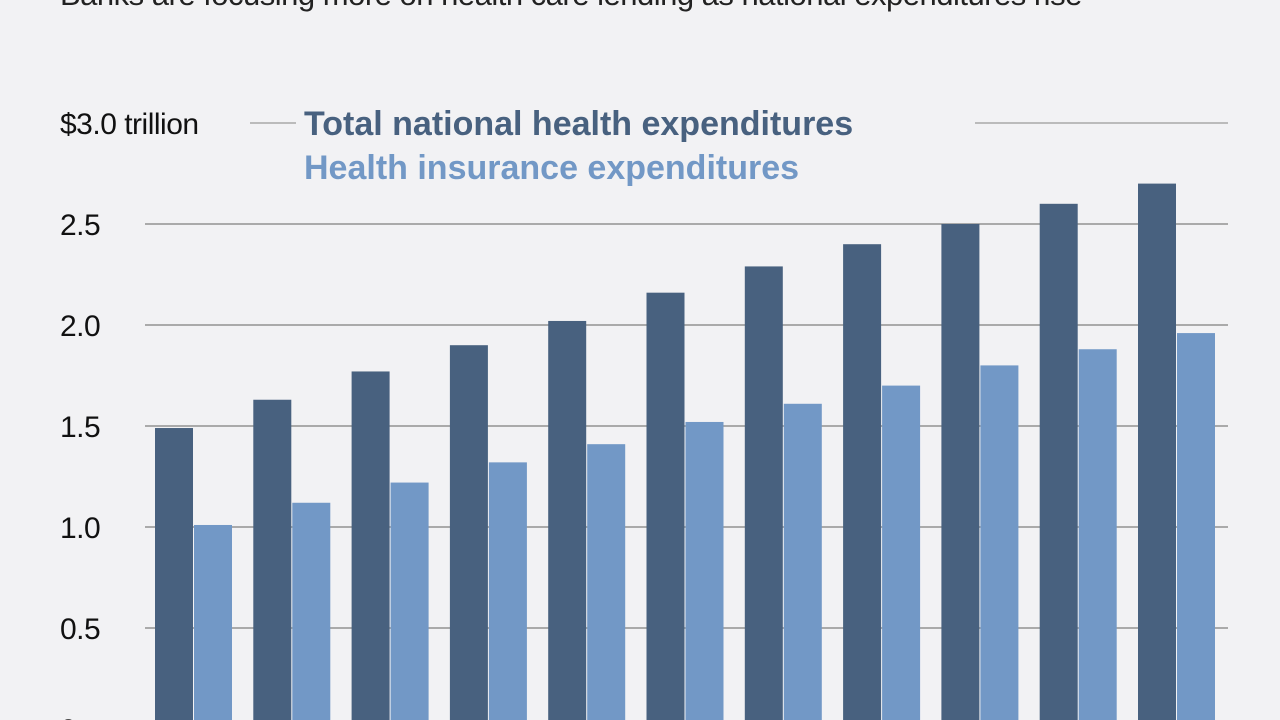 The height and width of the screenshot is (720, 1280). I want to click on y-tick-label: 1.5, so click(80, 427).